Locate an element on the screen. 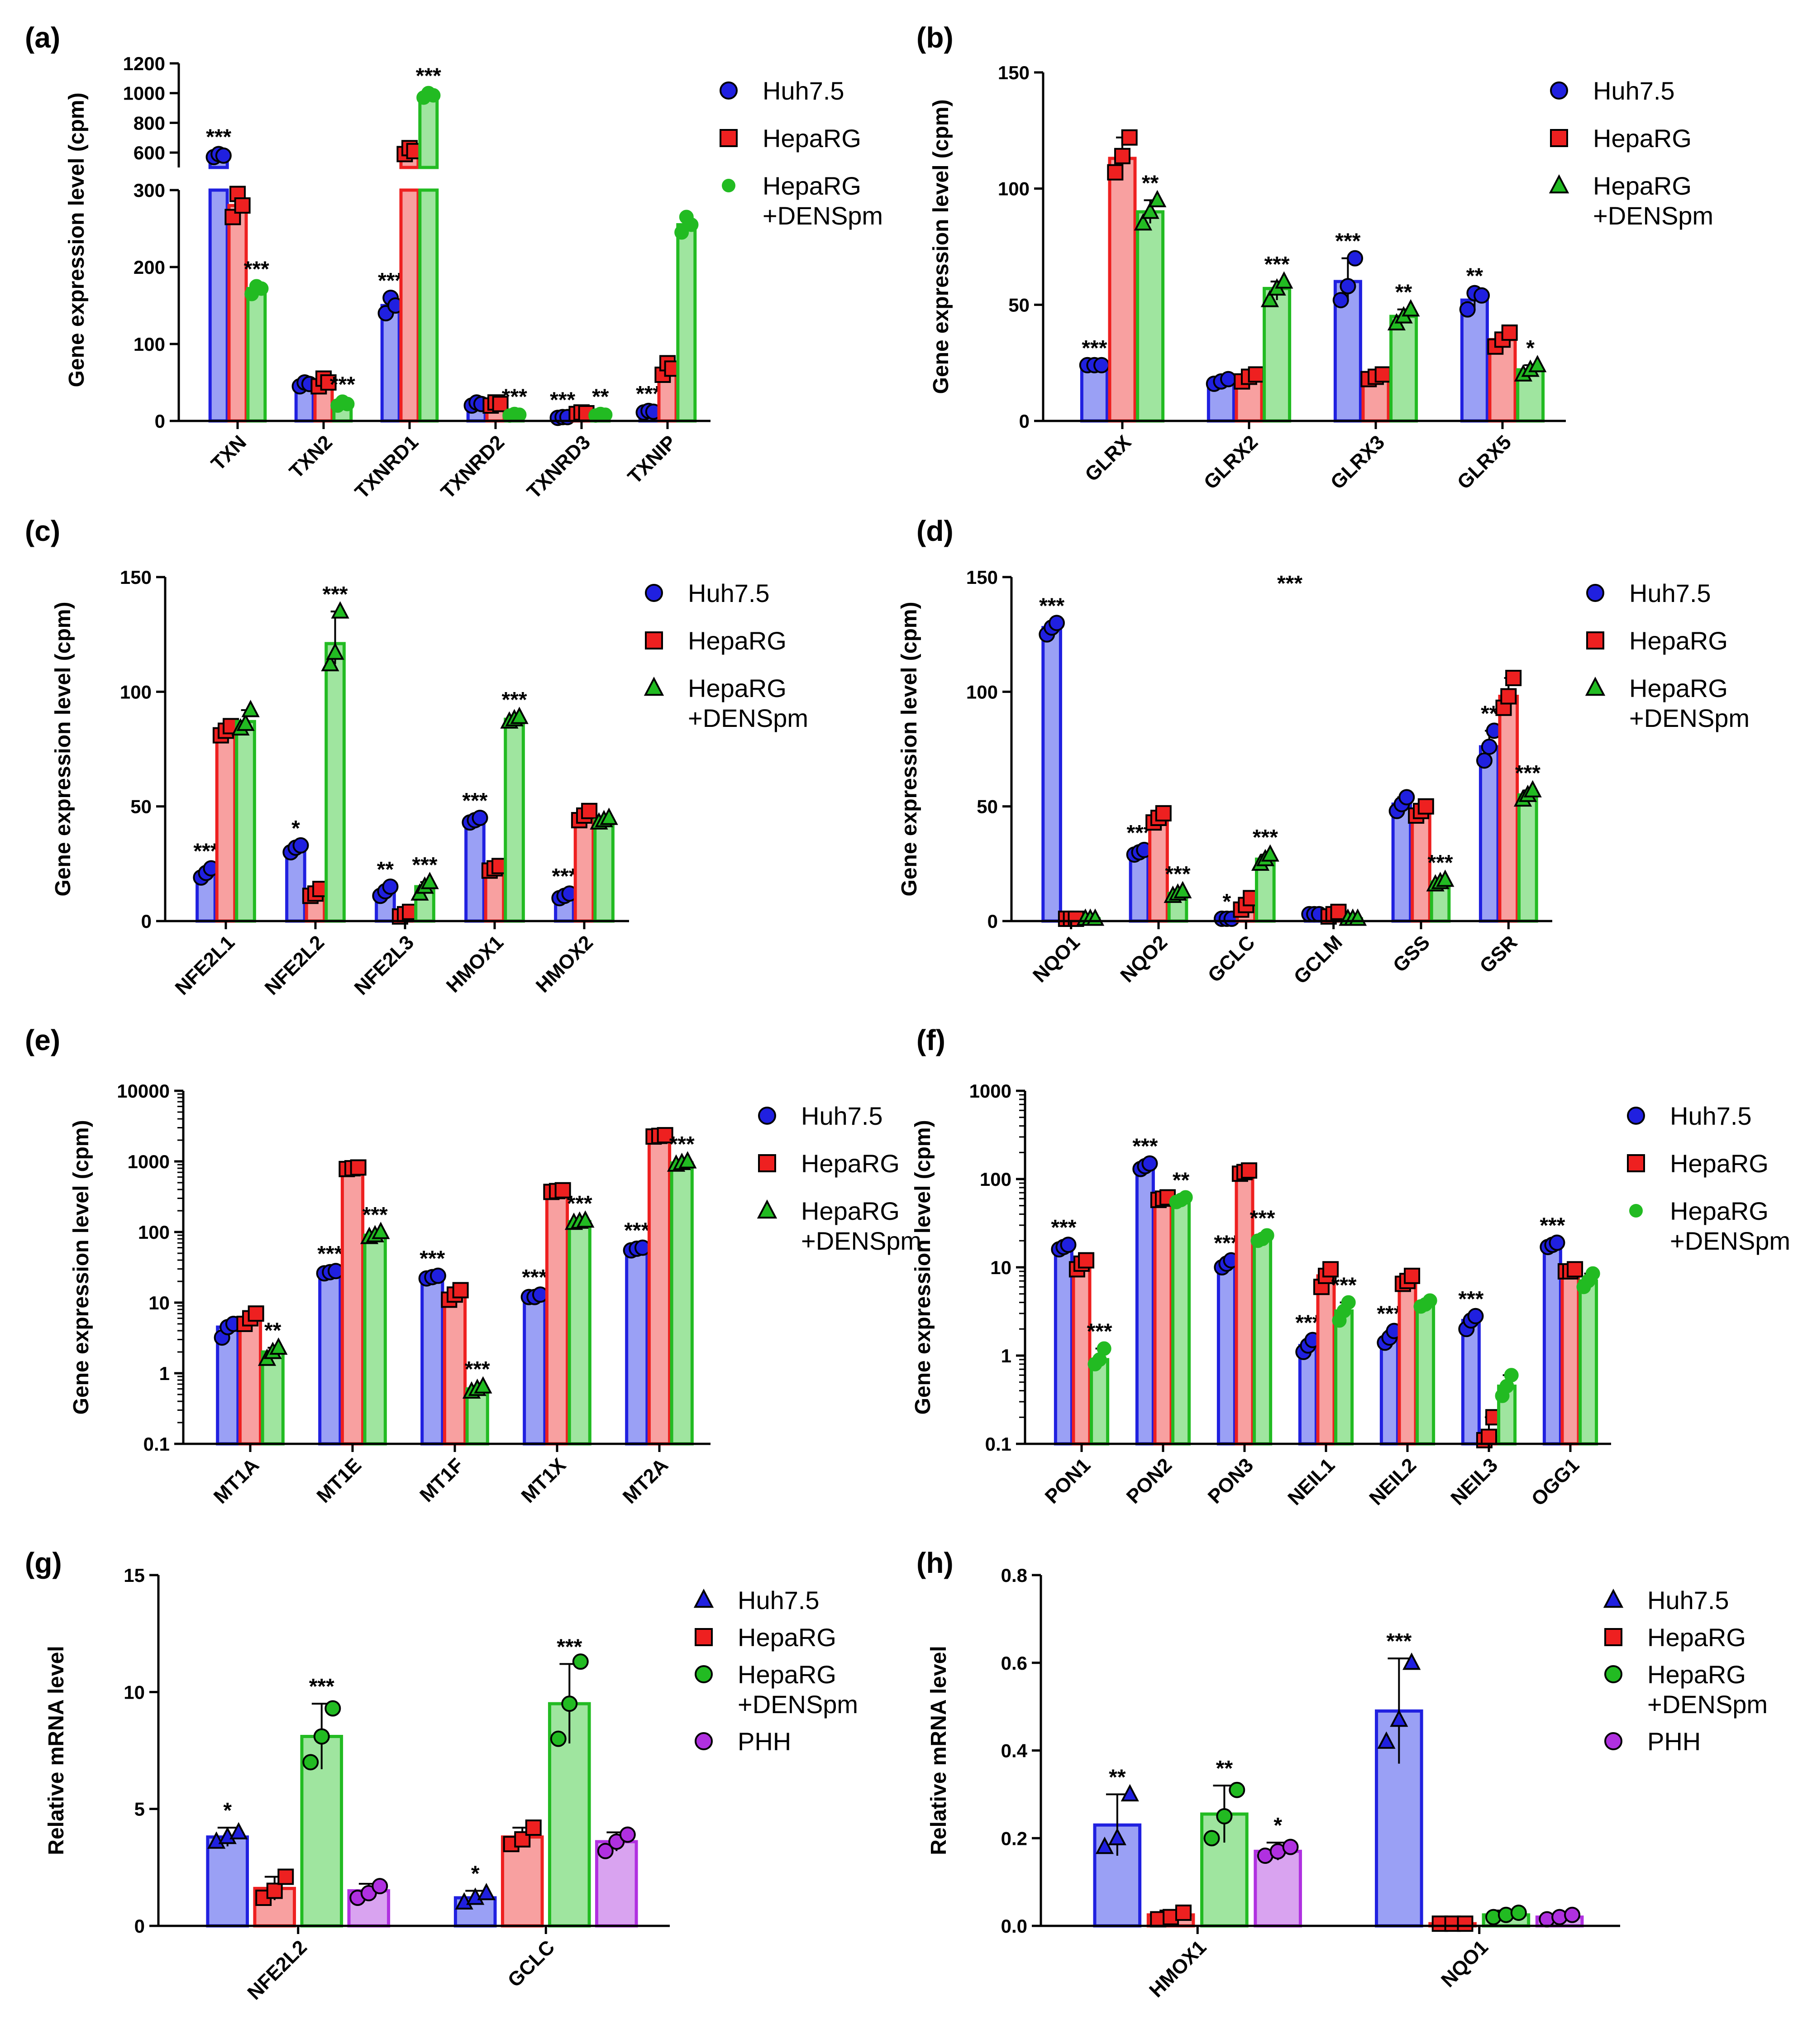  y-tick-label: 10 is located at coordinates (1000, 1267).